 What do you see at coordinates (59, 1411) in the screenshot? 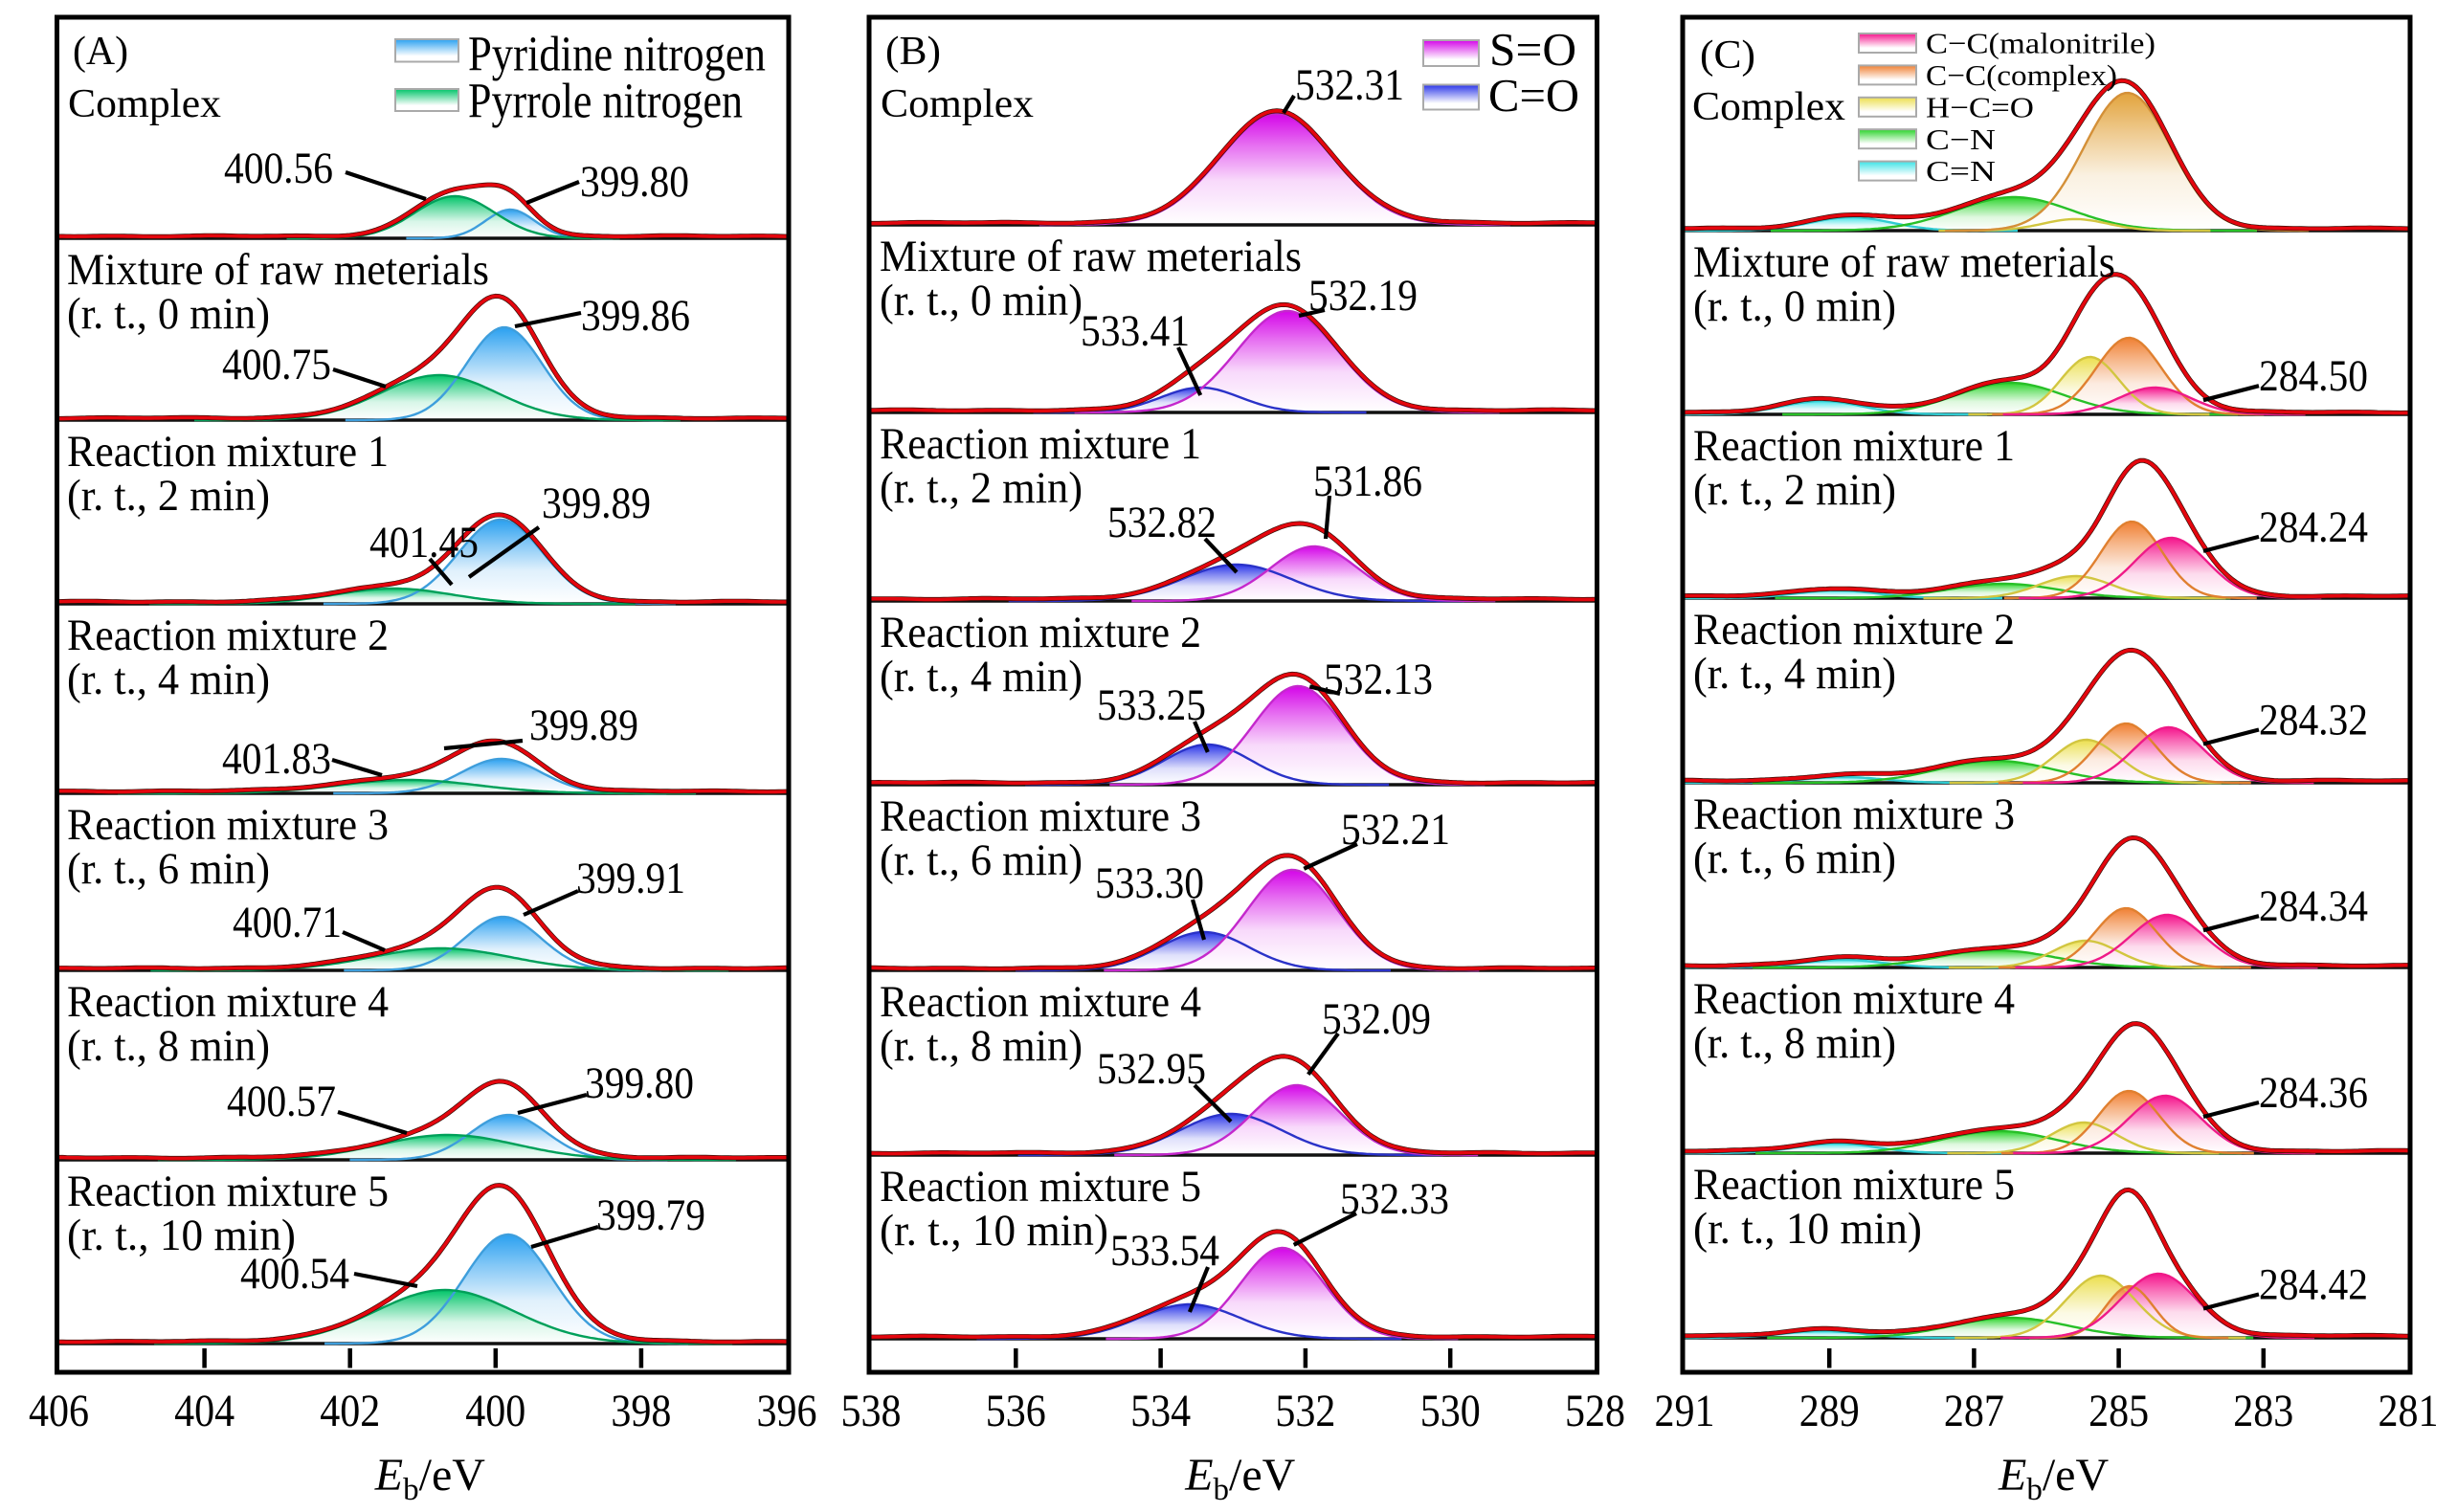
I see `svg-text: 406` at bounding box center [59, 1411].